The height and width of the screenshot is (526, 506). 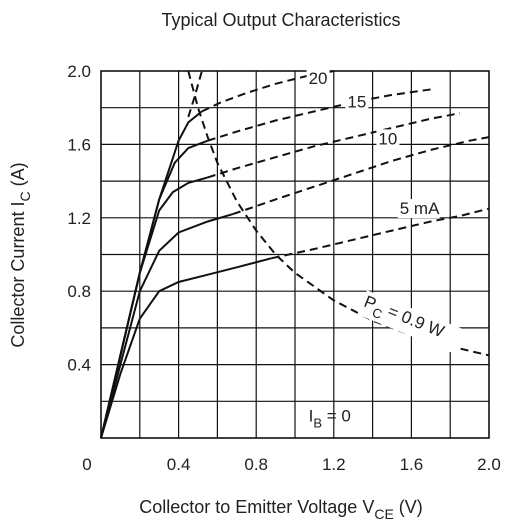 What do you see at coordinates (79, 71) in the screenshot?
I see `y-tick-label: 2.0` at bounding box center [79, 71].